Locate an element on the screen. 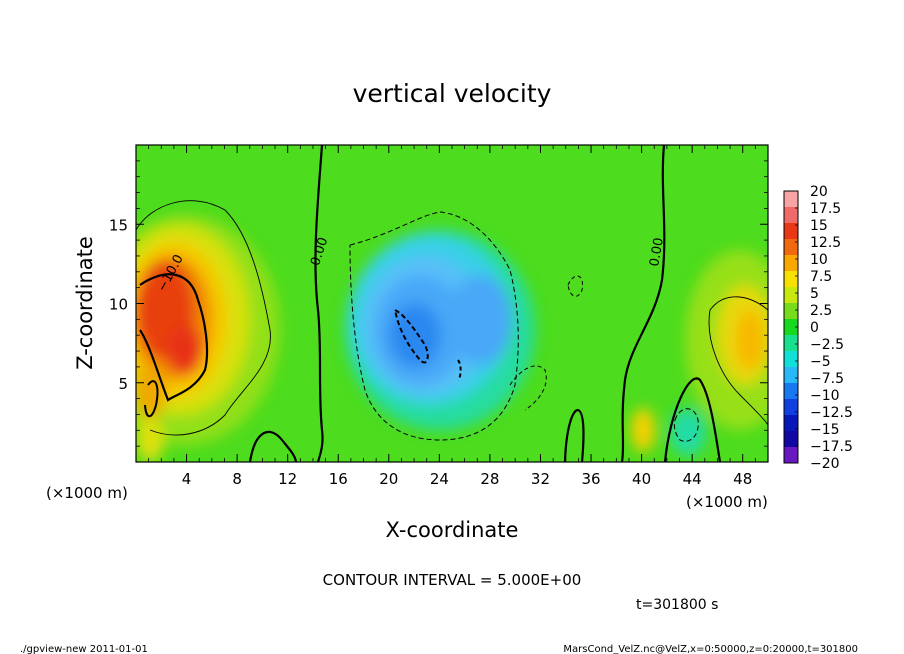 The image size is (904, 654). time-label: t=301800 s is located at coordinates (677, 605).